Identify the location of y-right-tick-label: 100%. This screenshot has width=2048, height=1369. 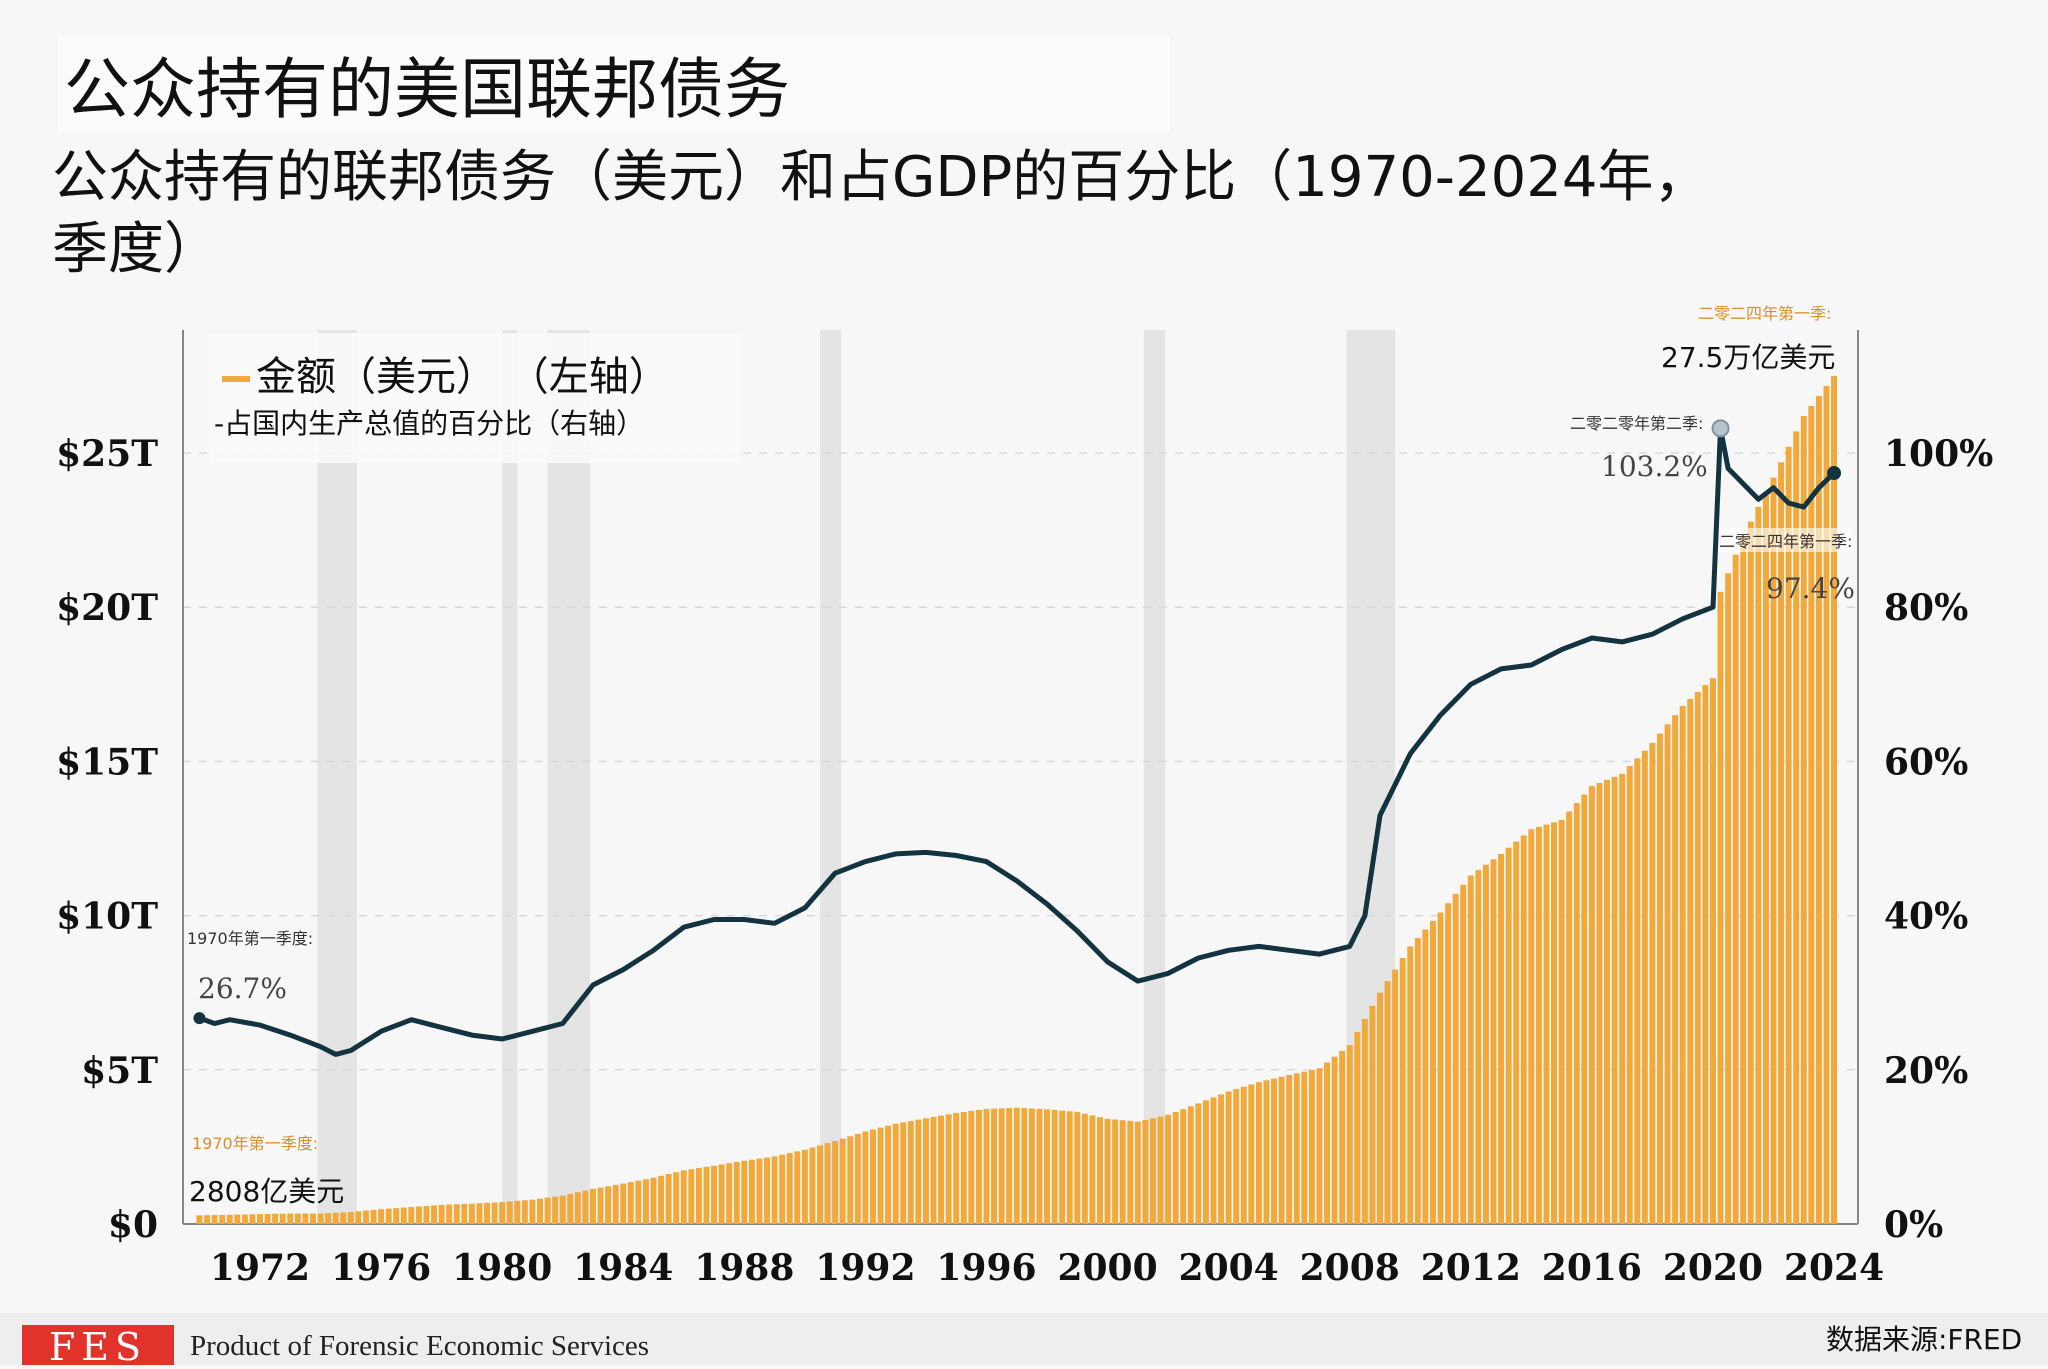
(1938, 454).